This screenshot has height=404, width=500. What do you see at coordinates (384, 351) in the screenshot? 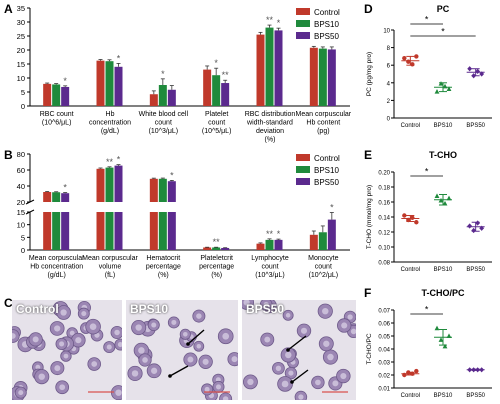
I see `y-tick-label: 0.04` at bounding box center [384, 351].